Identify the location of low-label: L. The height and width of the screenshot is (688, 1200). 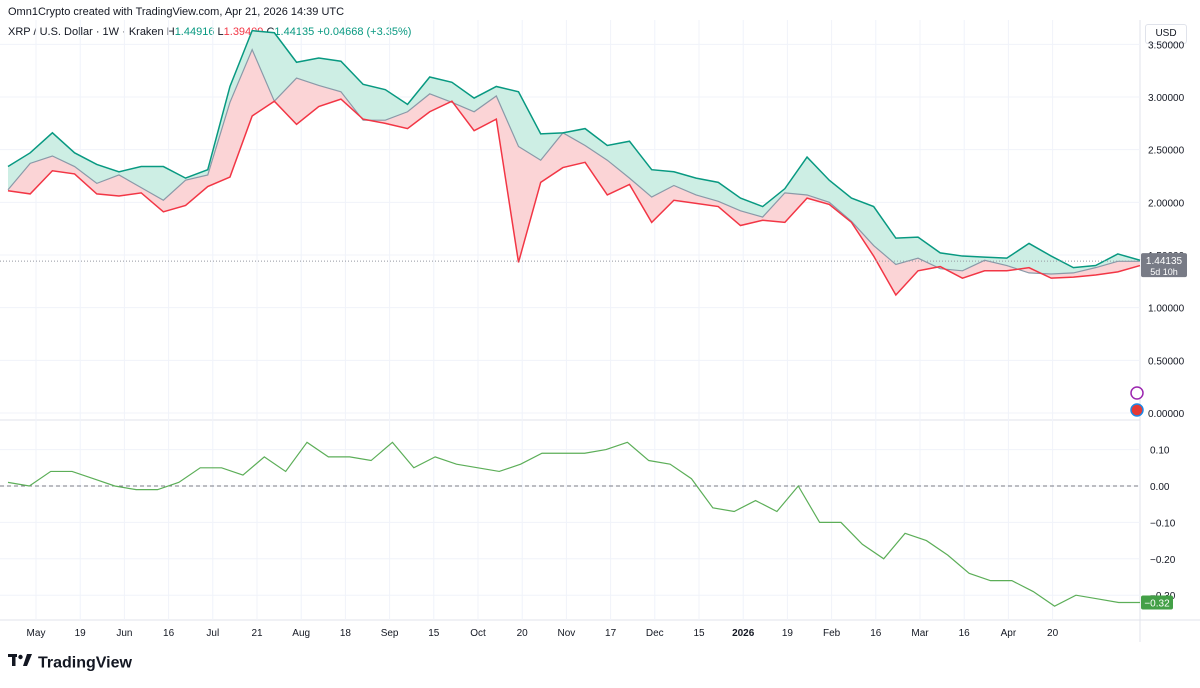
(220, 32).